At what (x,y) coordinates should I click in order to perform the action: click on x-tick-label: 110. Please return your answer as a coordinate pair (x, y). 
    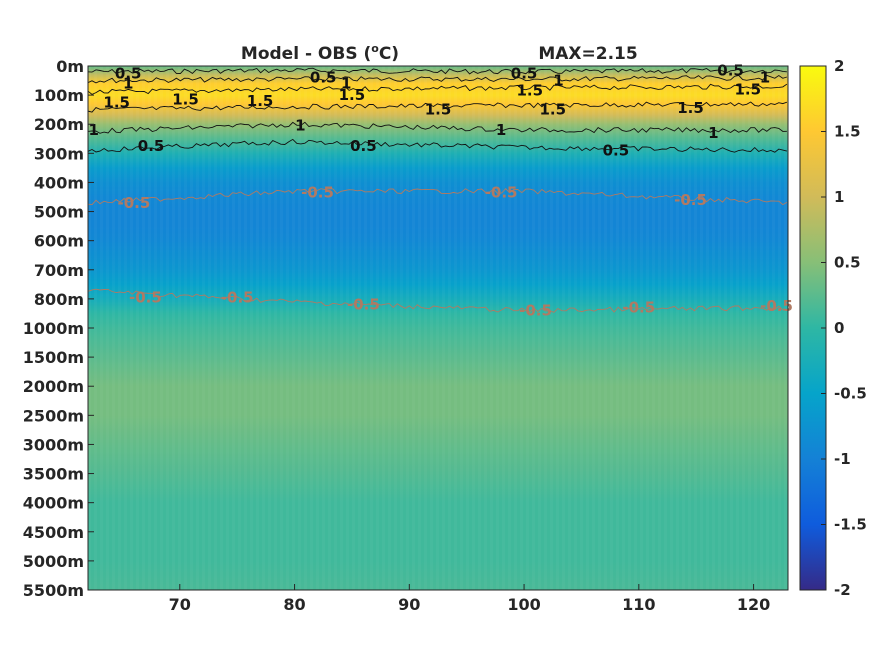
    Looking at the image, I should click on (638, 604).